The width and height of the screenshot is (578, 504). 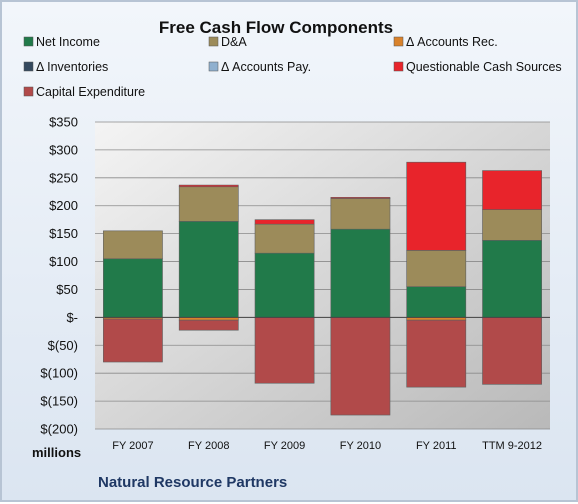 I want to click on legend-swatch-capital-expenditure, so click(x=28, y=91).